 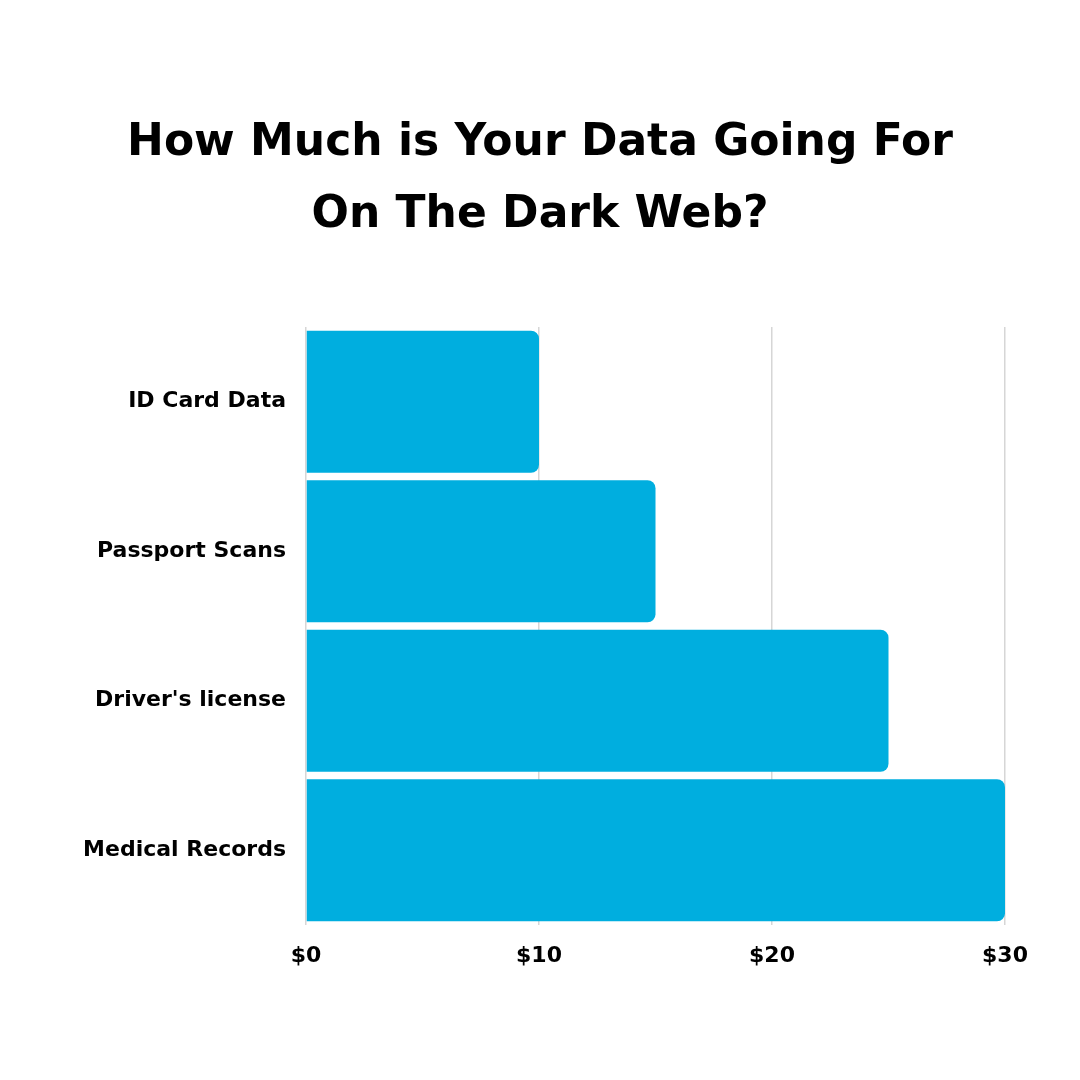 What do you see at coordinates (191, 549) in the screenshot?
I see `y-tick-label: Passport Scans` at bounding box center [191, 549].